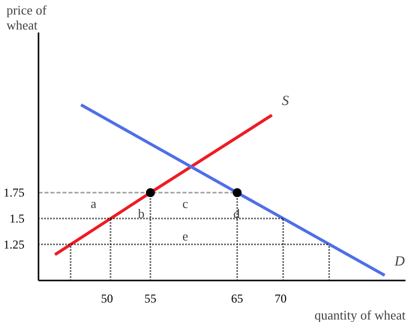 Image resolution: width=412 pixels, height=322 pixels. Describe the element at coordinates (107, 299) in the screenshot. I see `x-tick-label: 50` at that location.